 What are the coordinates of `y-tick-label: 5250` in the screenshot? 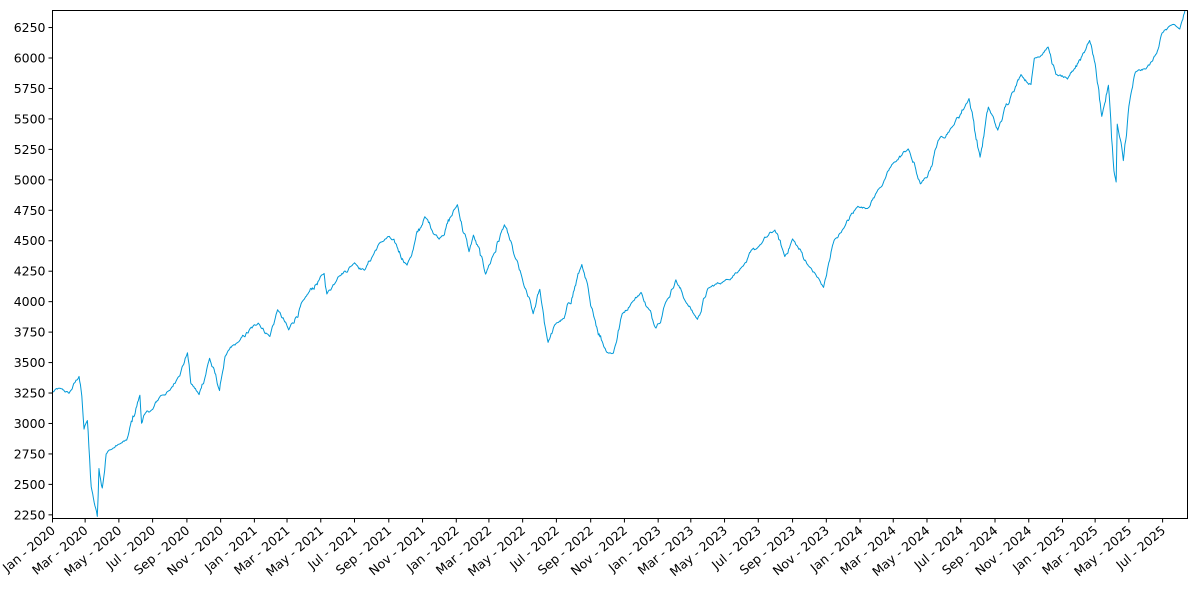 It's located at (30, 149).